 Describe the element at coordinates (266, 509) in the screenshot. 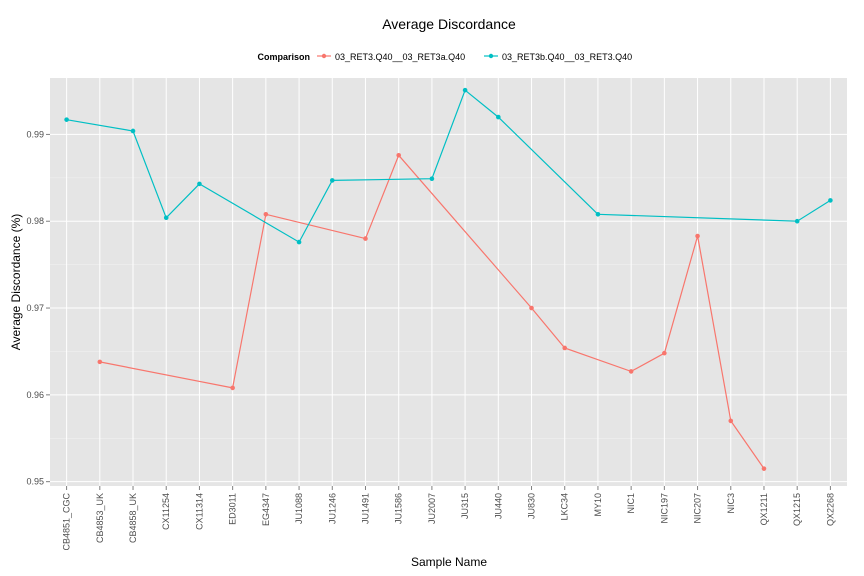

I see `x-tick-label: EG4347` at that location.